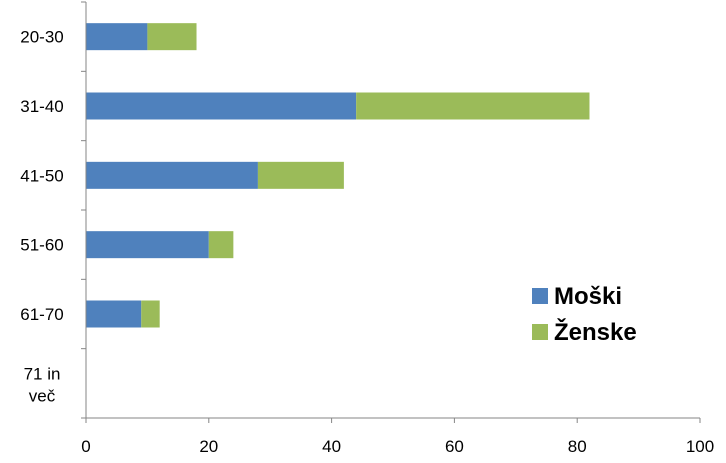 The image size is (726, 463). What do you see at coordinates (41, 175) in the screenshot?
I see `y-tick-label-41-50: 41-50` at bounding box center [41, 175].